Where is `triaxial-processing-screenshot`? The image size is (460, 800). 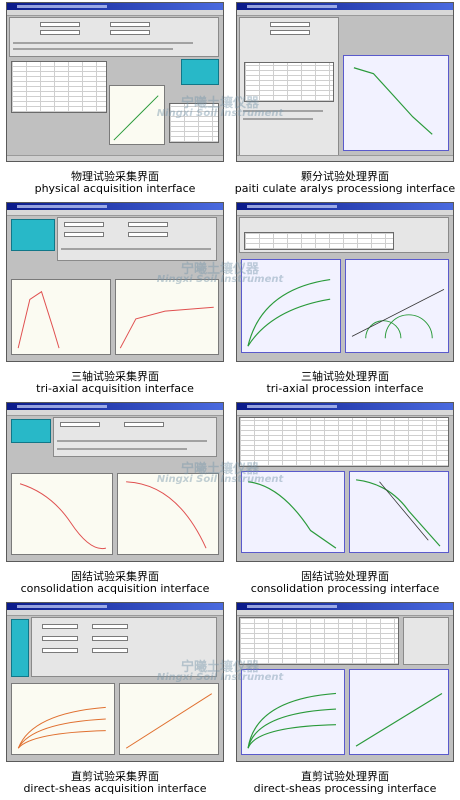 triaxial-processing-screenshot is located at coordinates (345, 282).